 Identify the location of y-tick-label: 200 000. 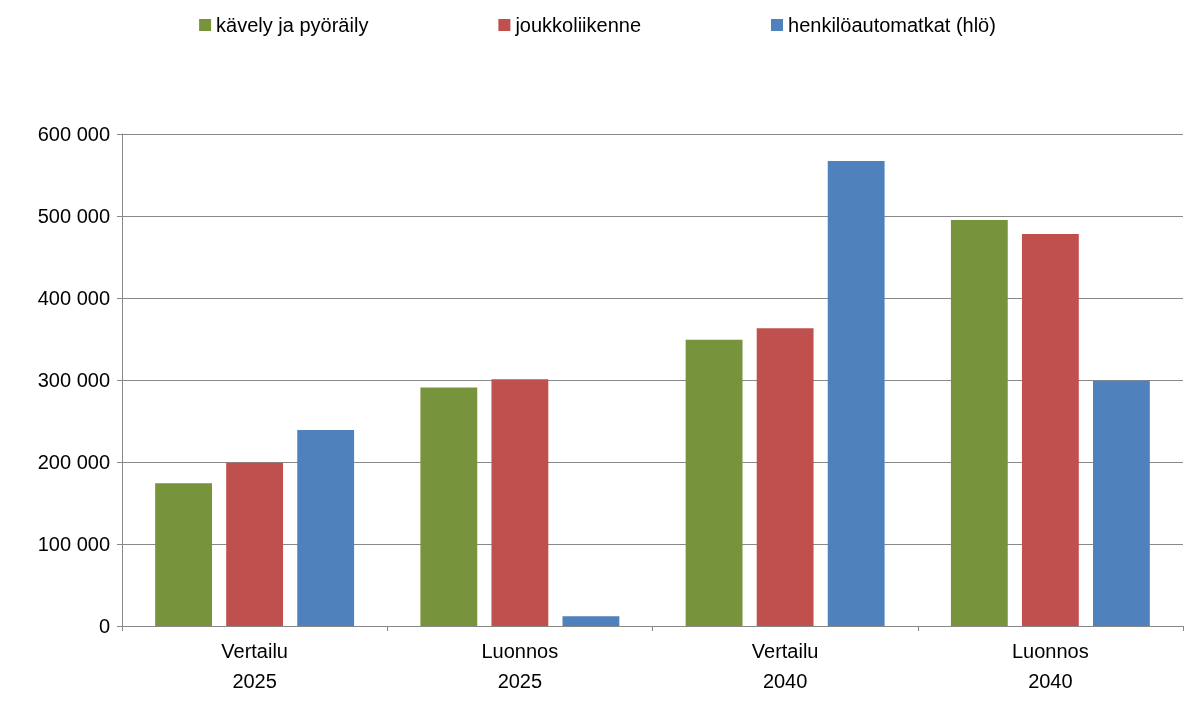
(73, 462).